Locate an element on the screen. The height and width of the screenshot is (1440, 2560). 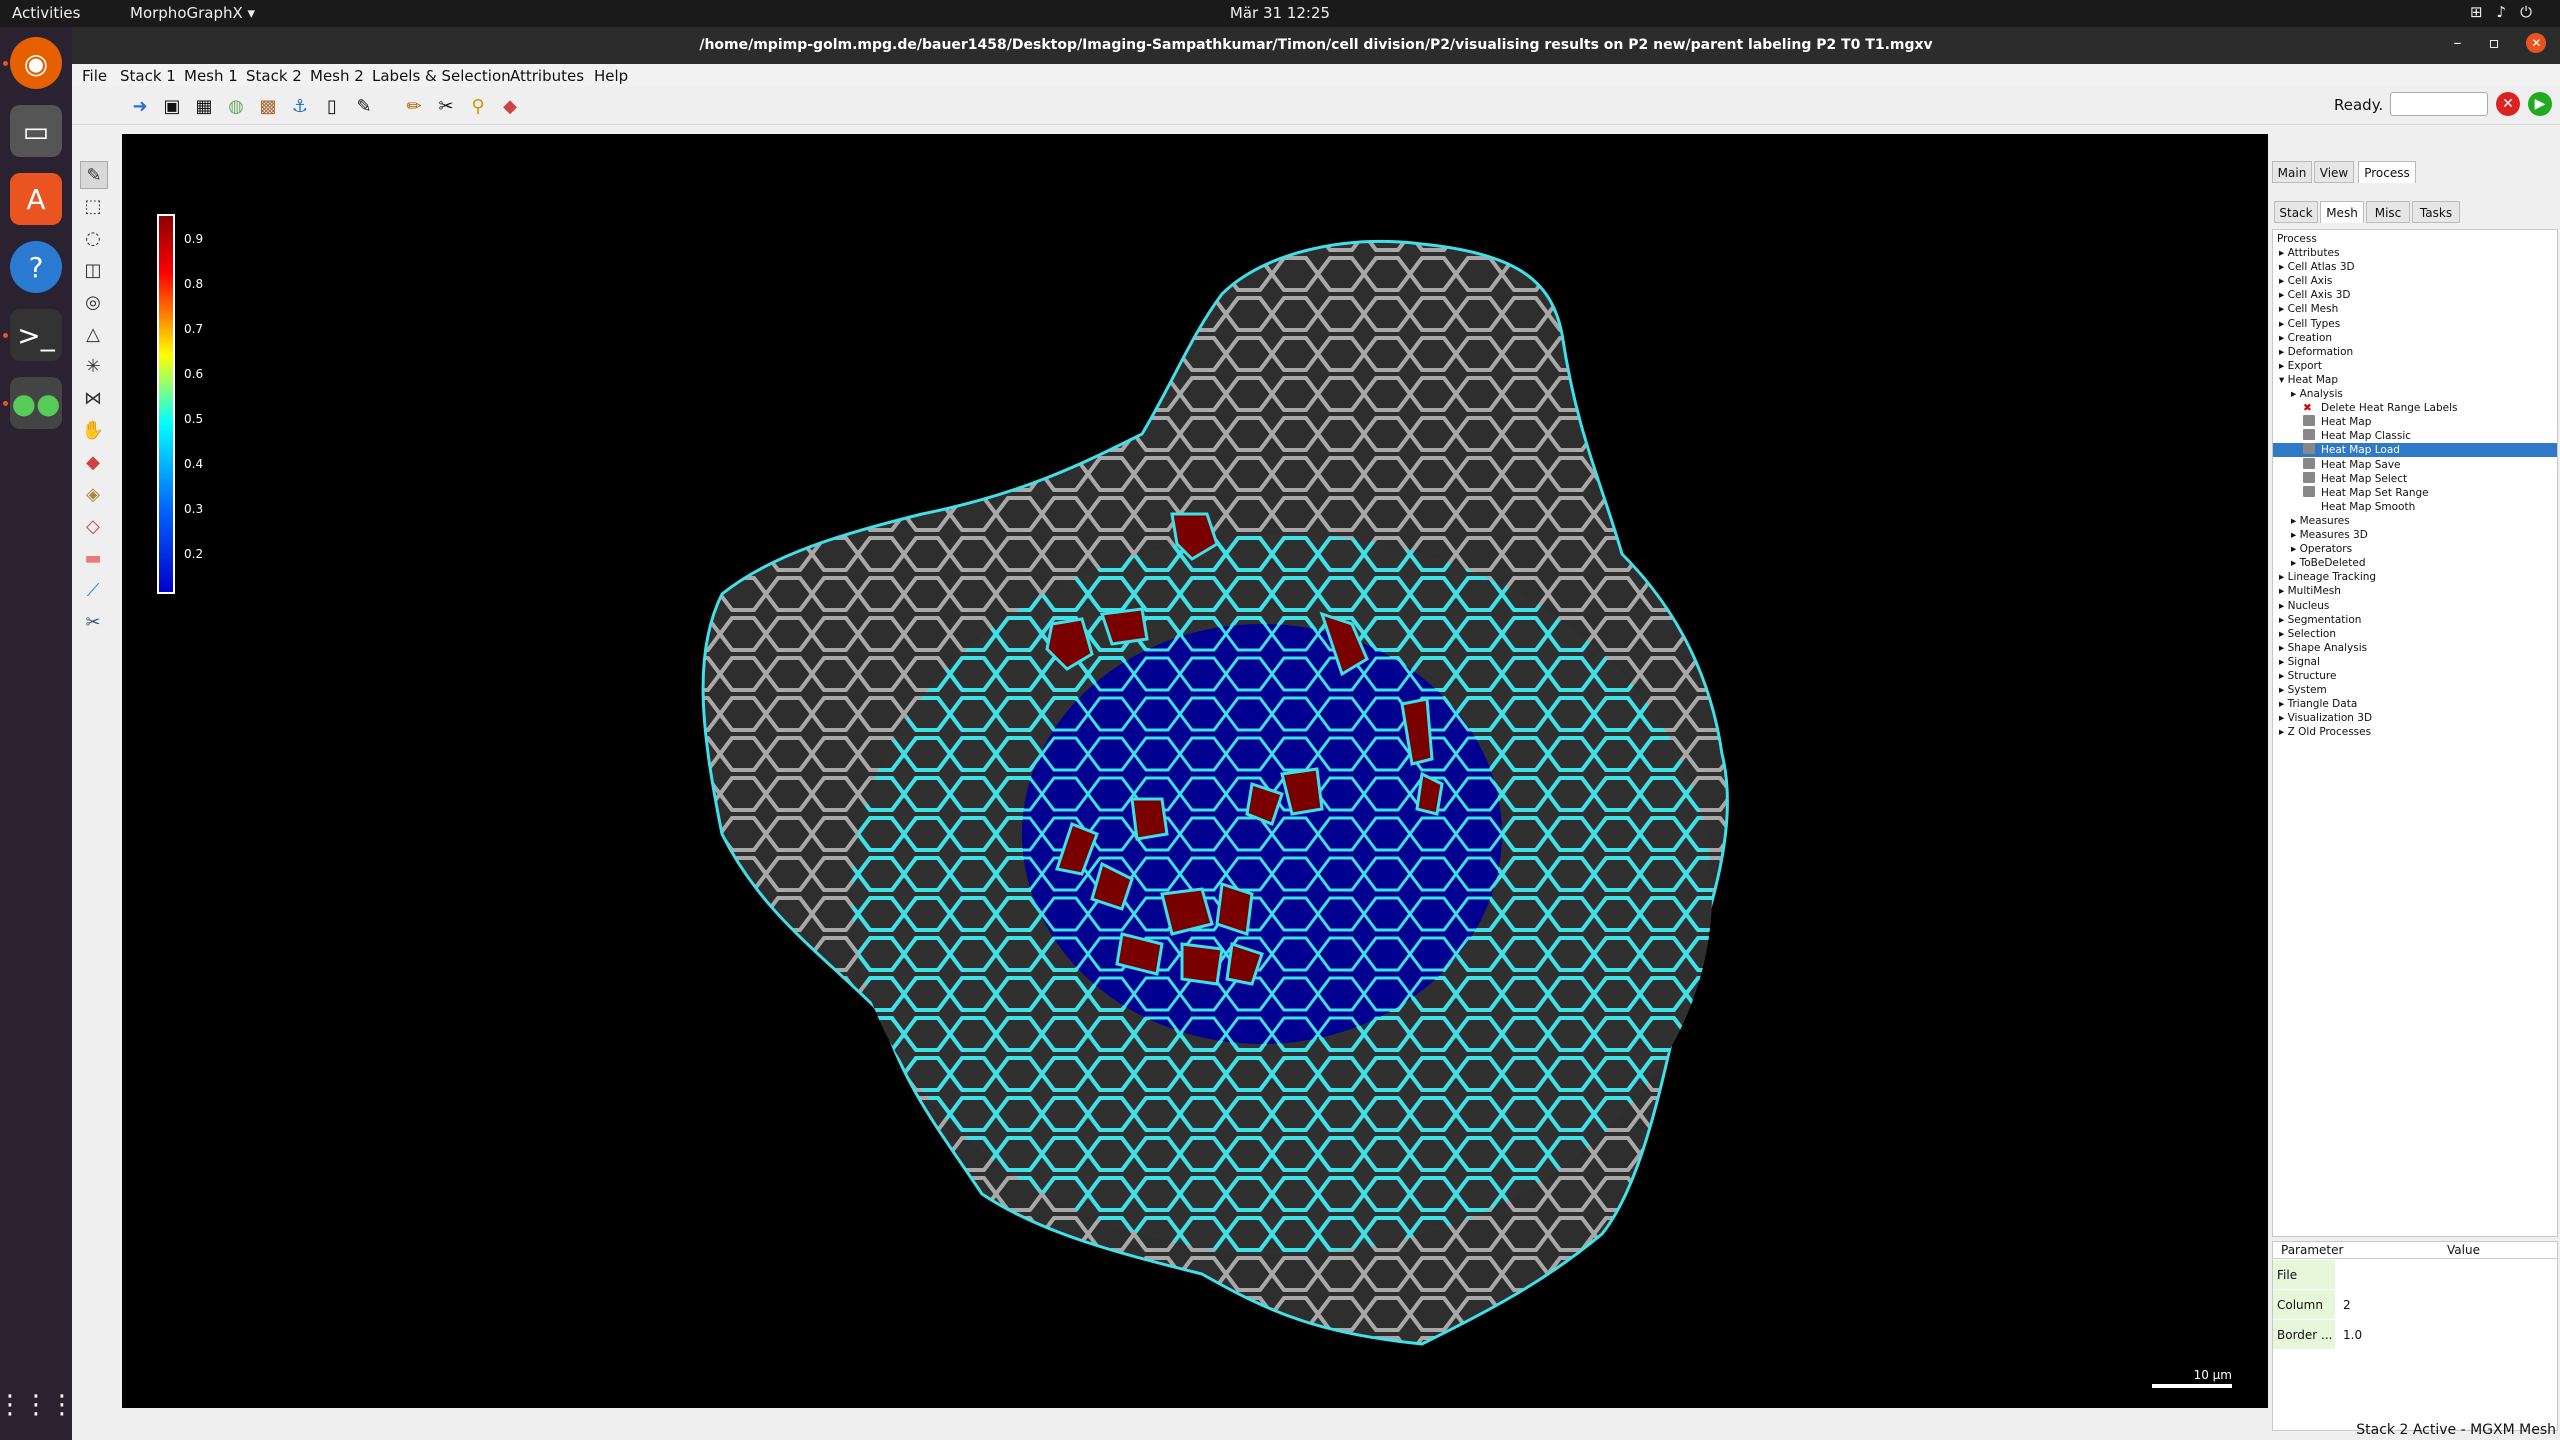
files-icon: ▭ is located at coordinates (36, 131).